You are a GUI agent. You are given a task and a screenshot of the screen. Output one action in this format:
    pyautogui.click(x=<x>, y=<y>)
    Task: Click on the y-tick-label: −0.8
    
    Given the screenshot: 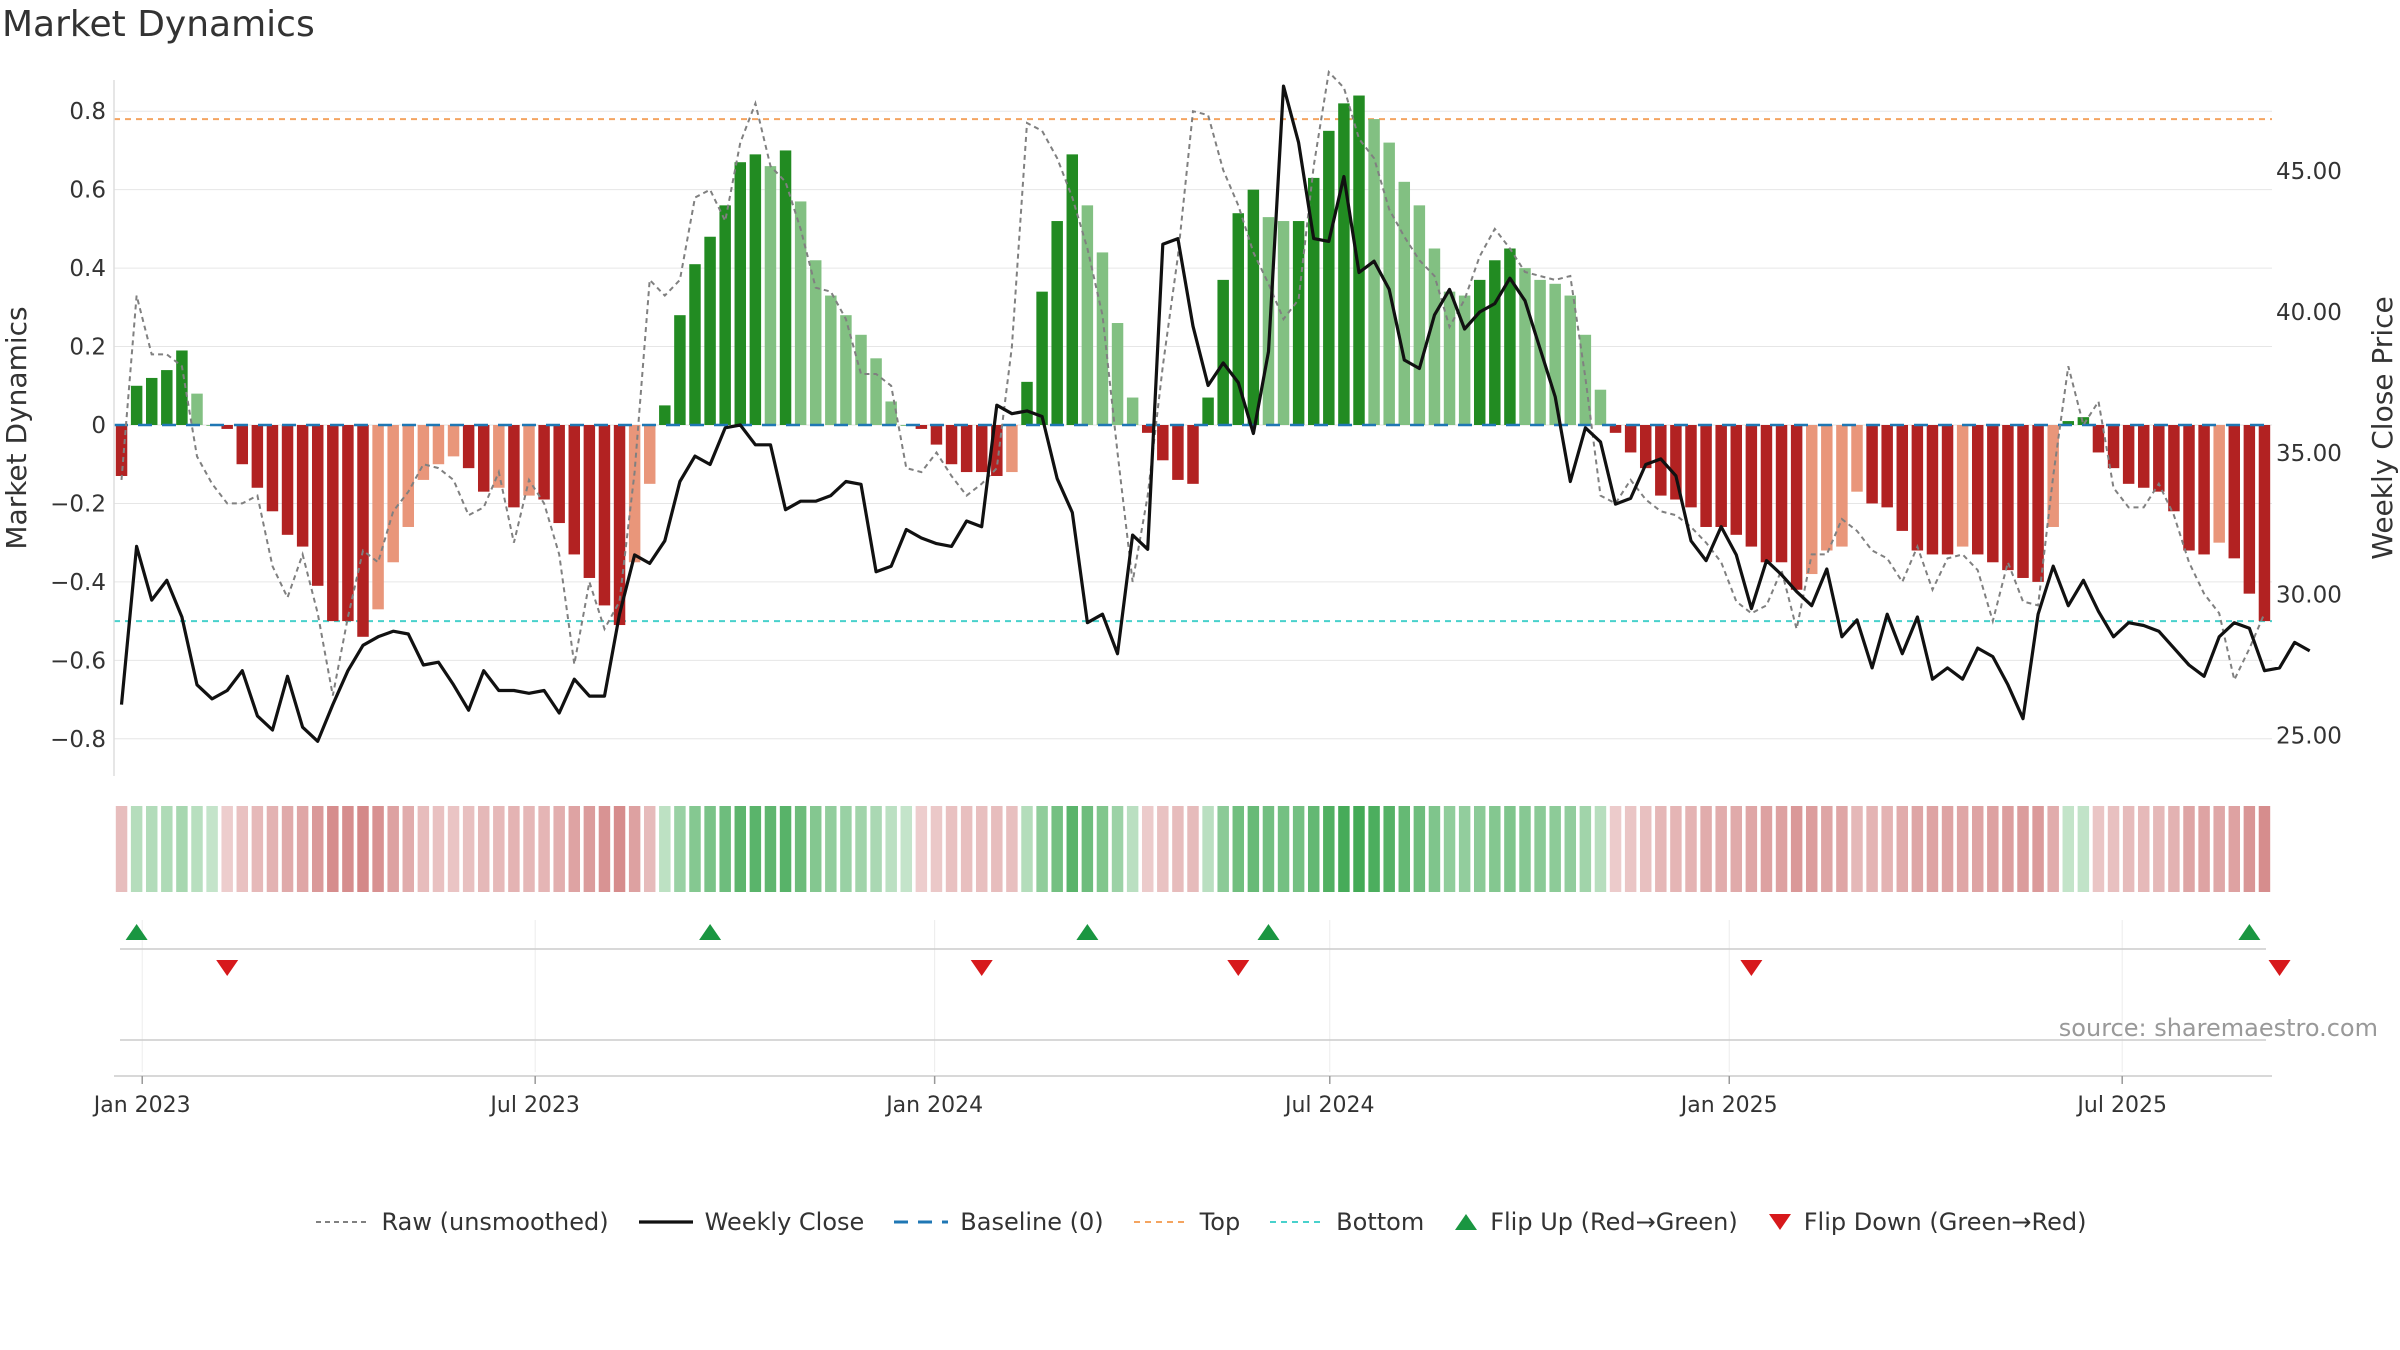 What is the action you would take?
    pyautogui.click(x=78, y=740)
    